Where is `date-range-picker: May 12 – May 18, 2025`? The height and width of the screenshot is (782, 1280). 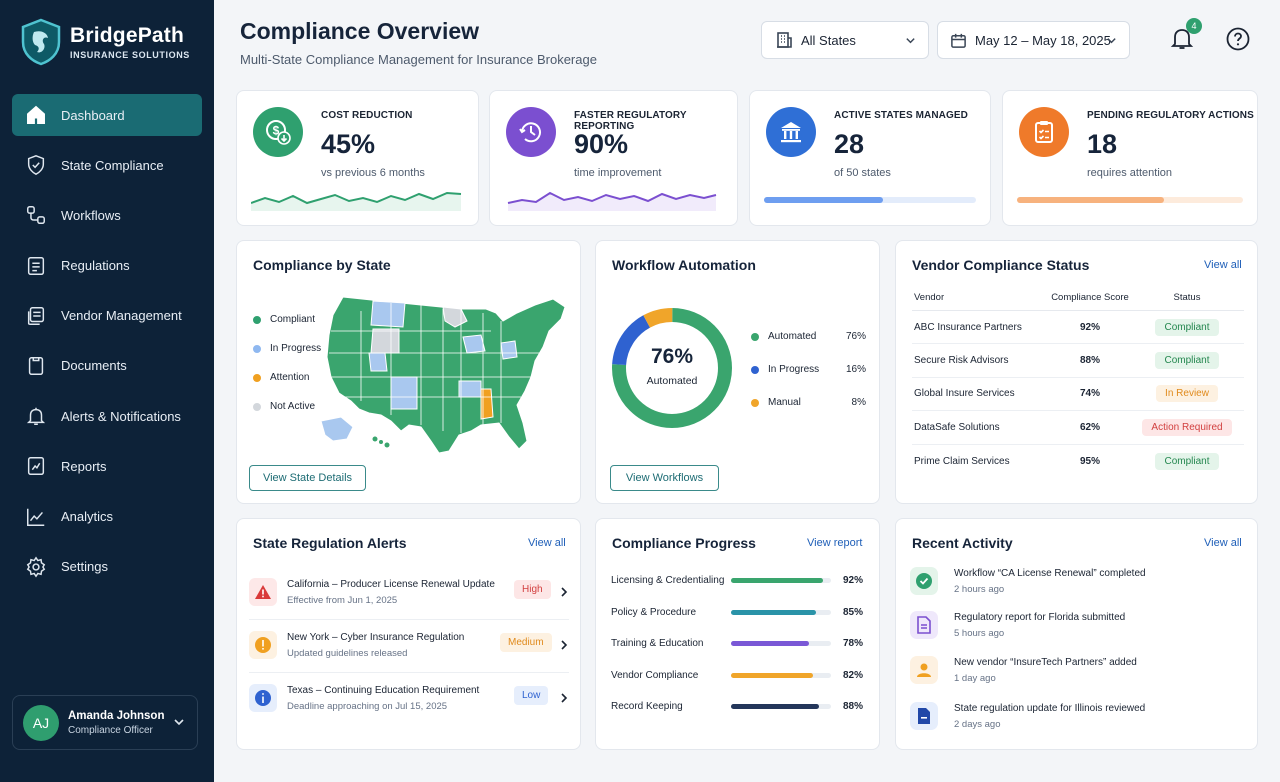
date-range-picker: May 12 – May 18, 2025 is located at coordinates (1033, 40).